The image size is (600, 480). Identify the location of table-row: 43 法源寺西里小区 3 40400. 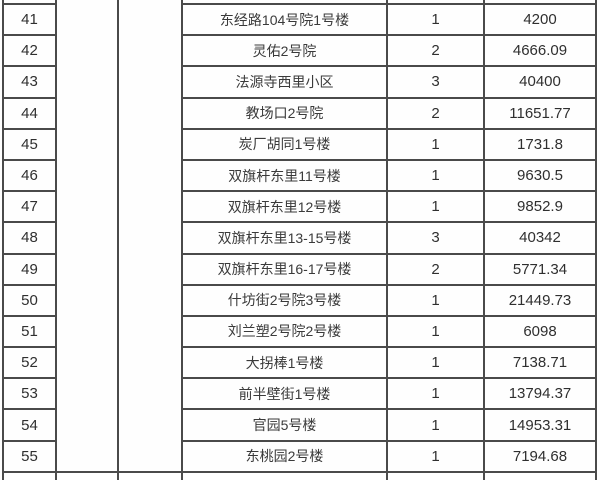
(299, 82).